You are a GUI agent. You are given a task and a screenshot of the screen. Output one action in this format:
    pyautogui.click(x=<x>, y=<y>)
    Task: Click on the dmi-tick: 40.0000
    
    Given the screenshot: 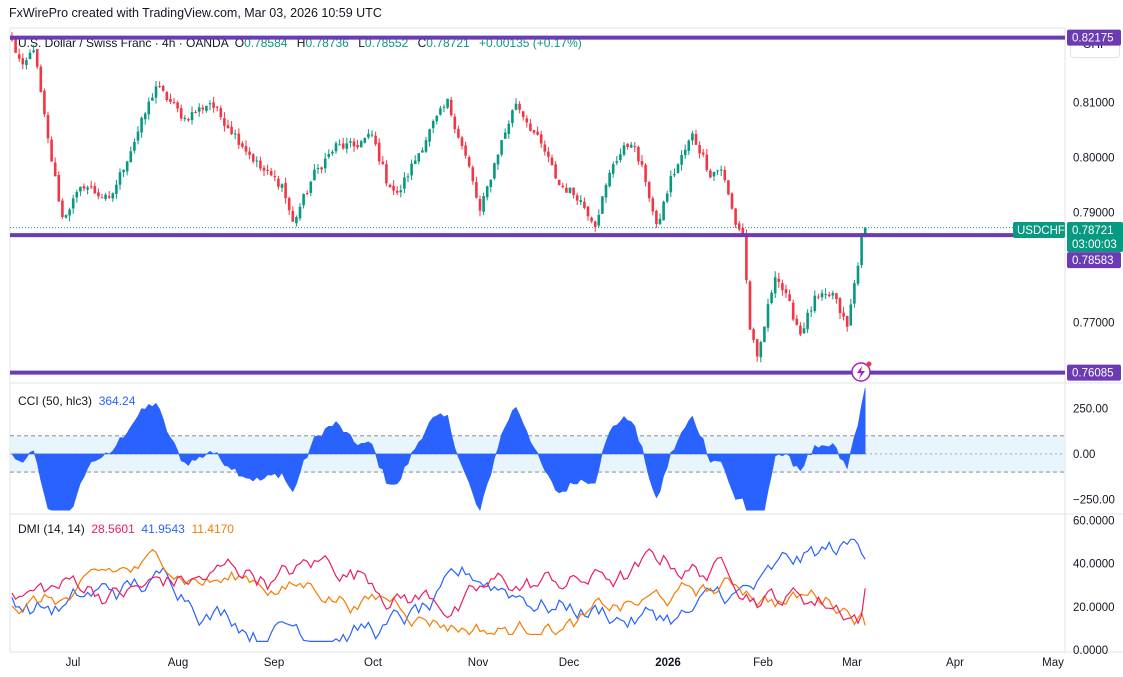 What is the action you would take?
    pyautogui.click(x=1094, y=565)
    